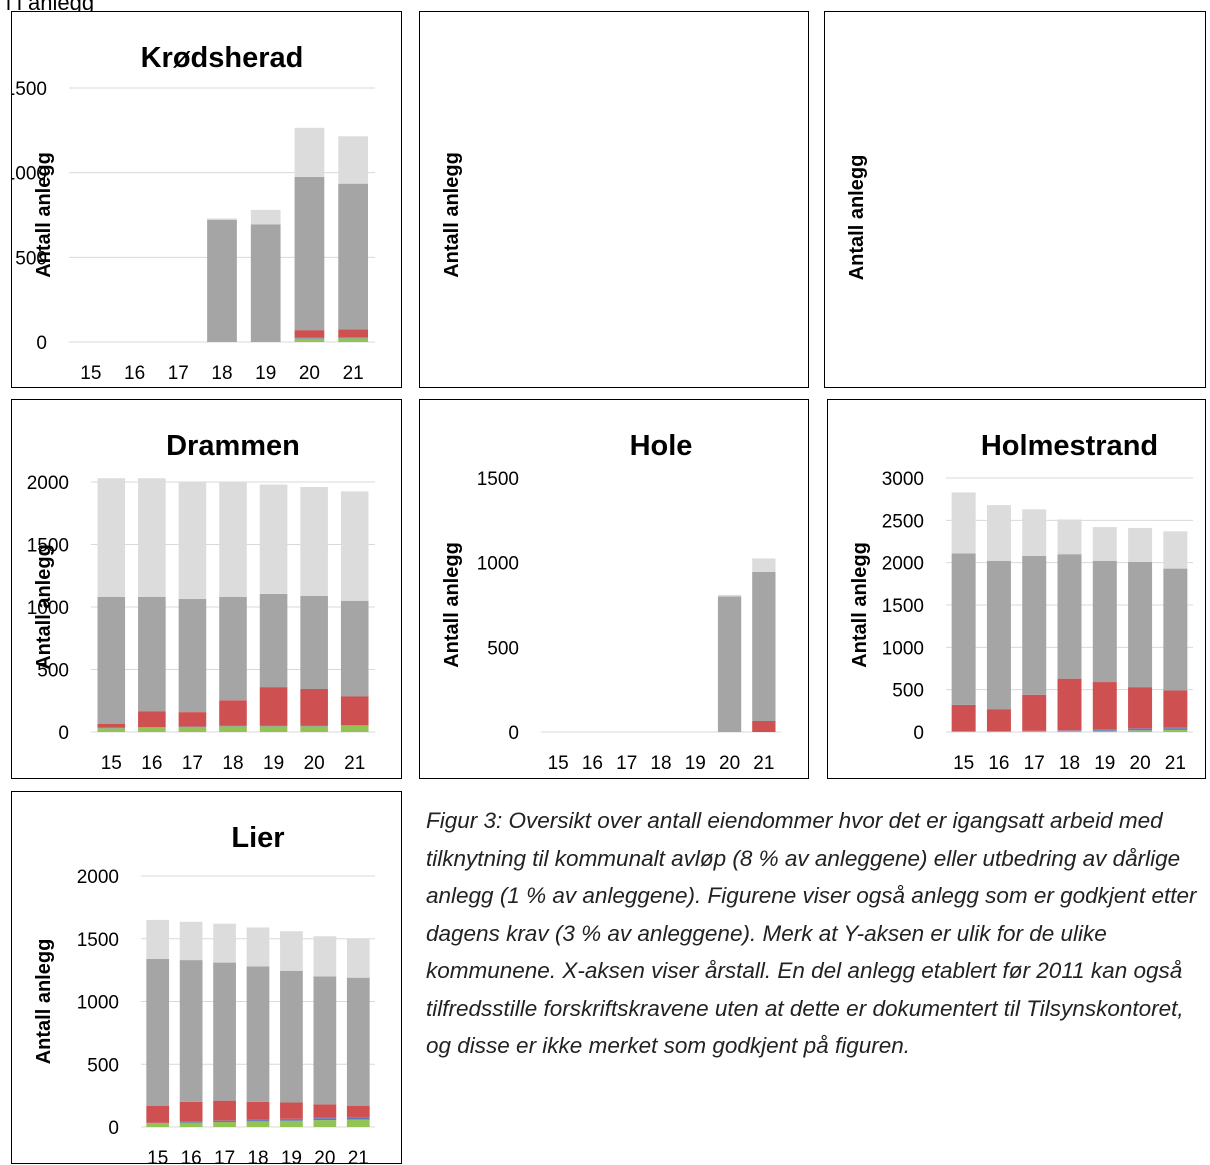  I want to click on chart-title: Krødsherad, so click(222, 58).